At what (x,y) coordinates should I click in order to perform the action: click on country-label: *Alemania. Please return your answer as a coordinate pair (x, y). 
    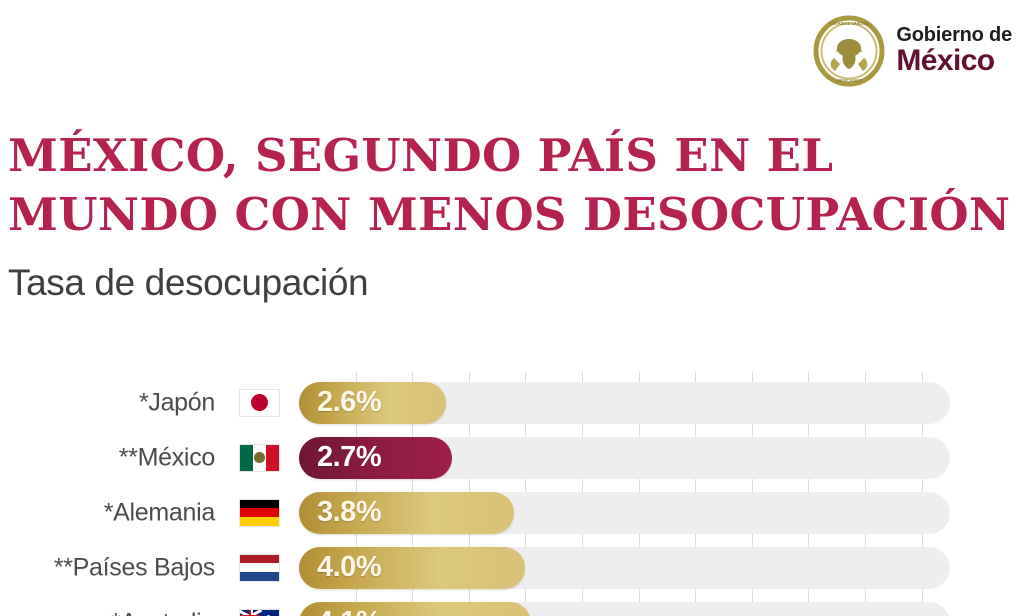
    Looking at the image, I should click on (159, 512).